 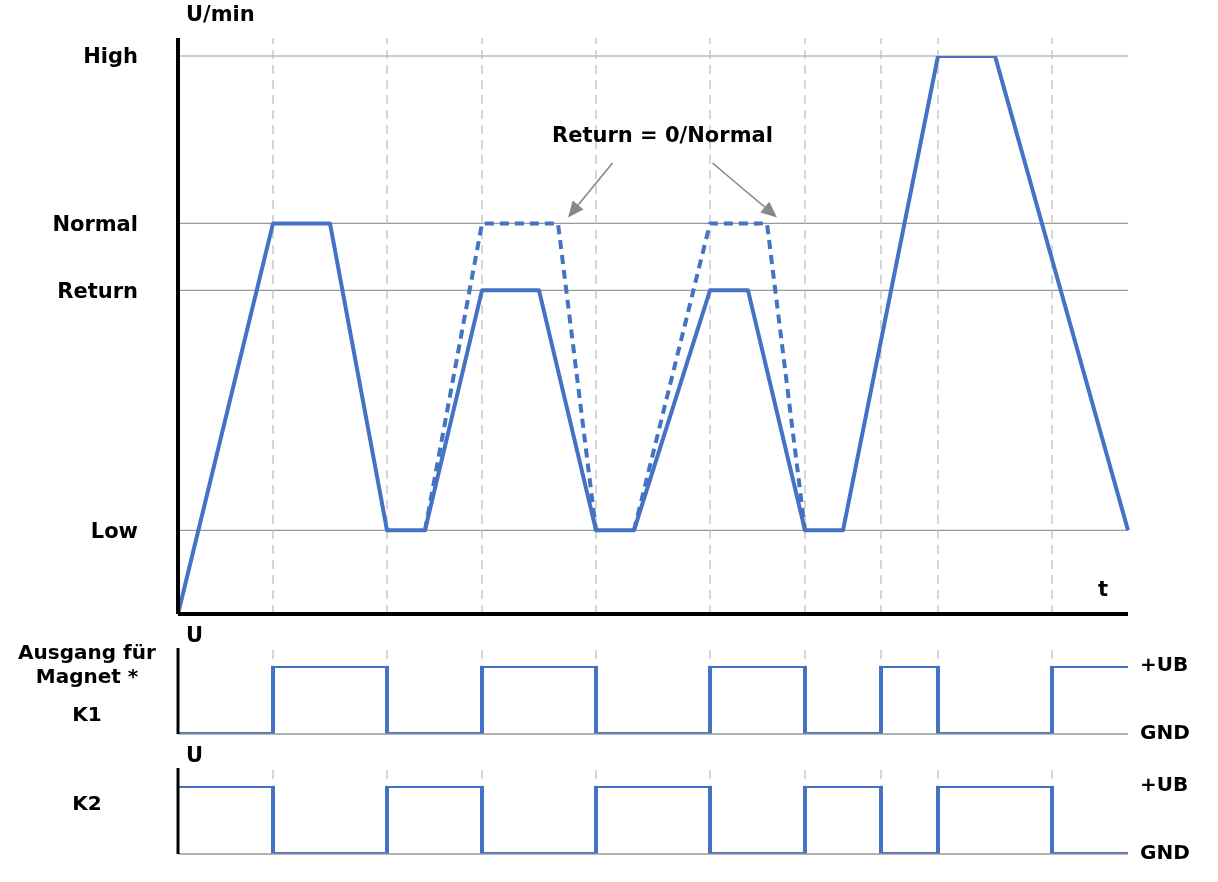 I want to click on ref-line-label: Low, so click(x=114, y=530).